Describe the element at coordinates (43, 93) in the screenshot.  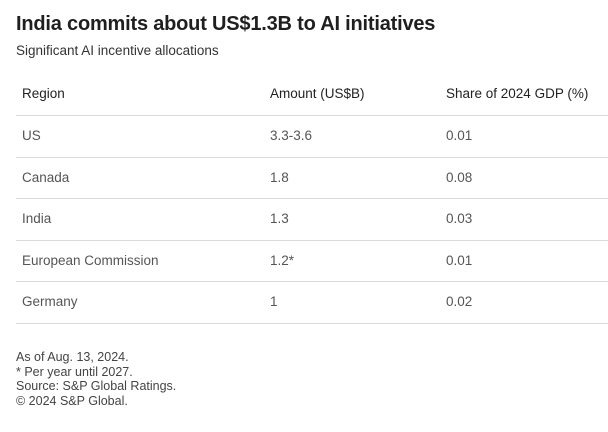
I see `column-header-region: Region` at that location.